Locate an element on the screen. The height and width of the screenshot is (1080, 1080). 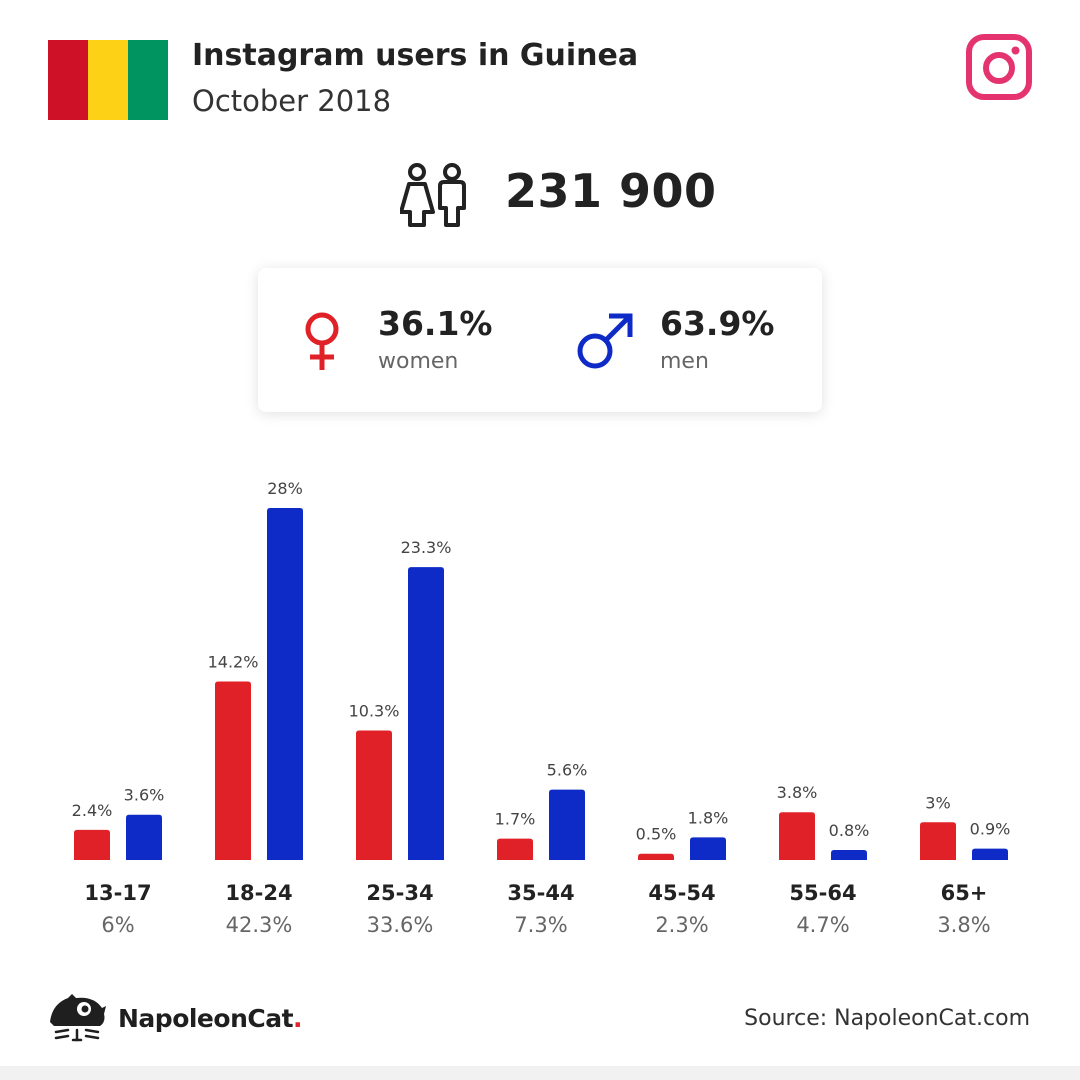
bar-label-men-35-44: 5.6% is located at coordinates (567, 770).